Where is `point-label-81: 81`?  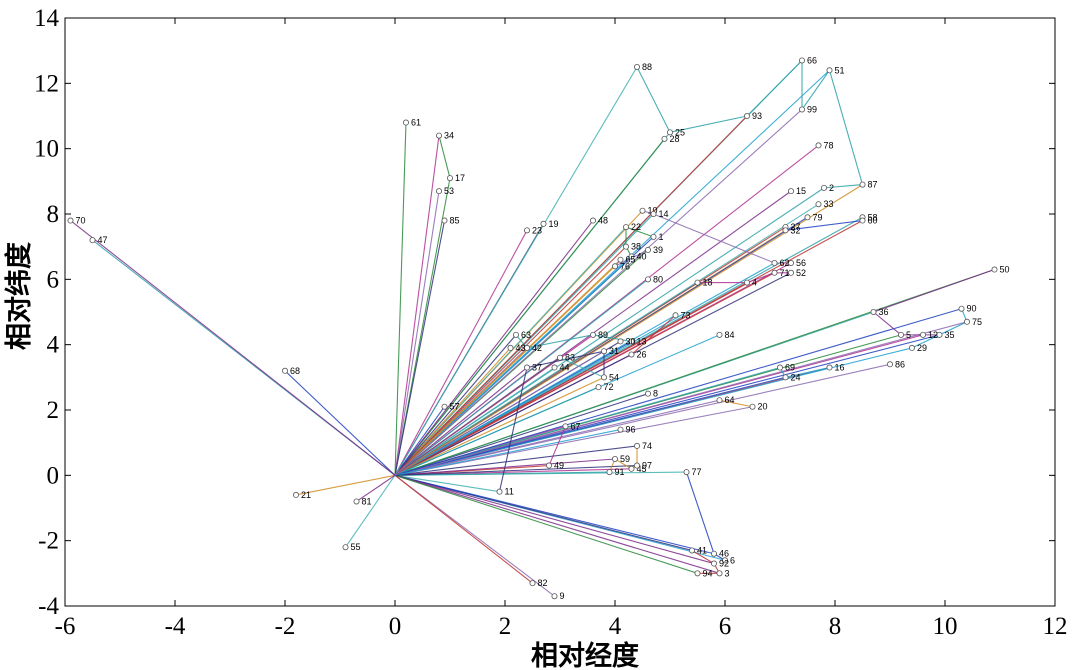
point-label-81: 81 is located at coordinates (367, 501).